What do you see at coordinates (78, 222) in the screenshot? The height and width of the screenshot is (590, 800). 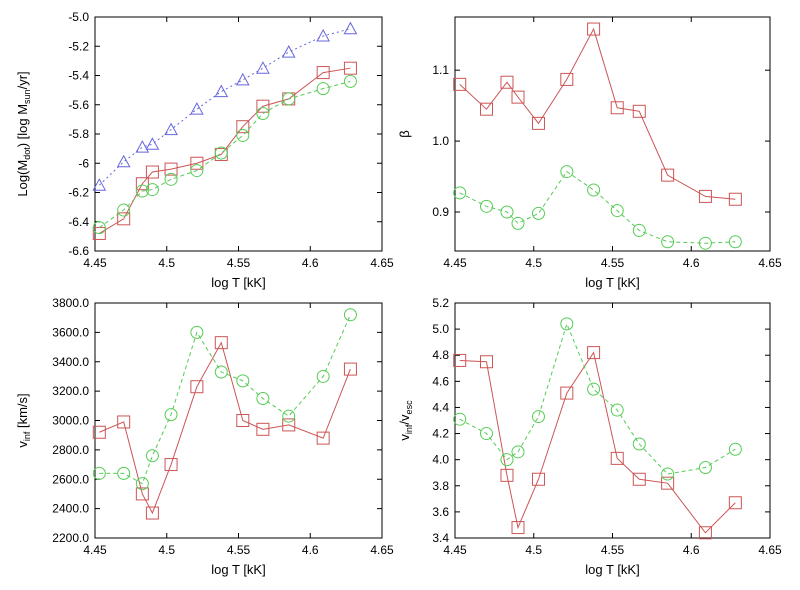 I see `y-tick-label: -6.4` at bounding box center [78, 222].